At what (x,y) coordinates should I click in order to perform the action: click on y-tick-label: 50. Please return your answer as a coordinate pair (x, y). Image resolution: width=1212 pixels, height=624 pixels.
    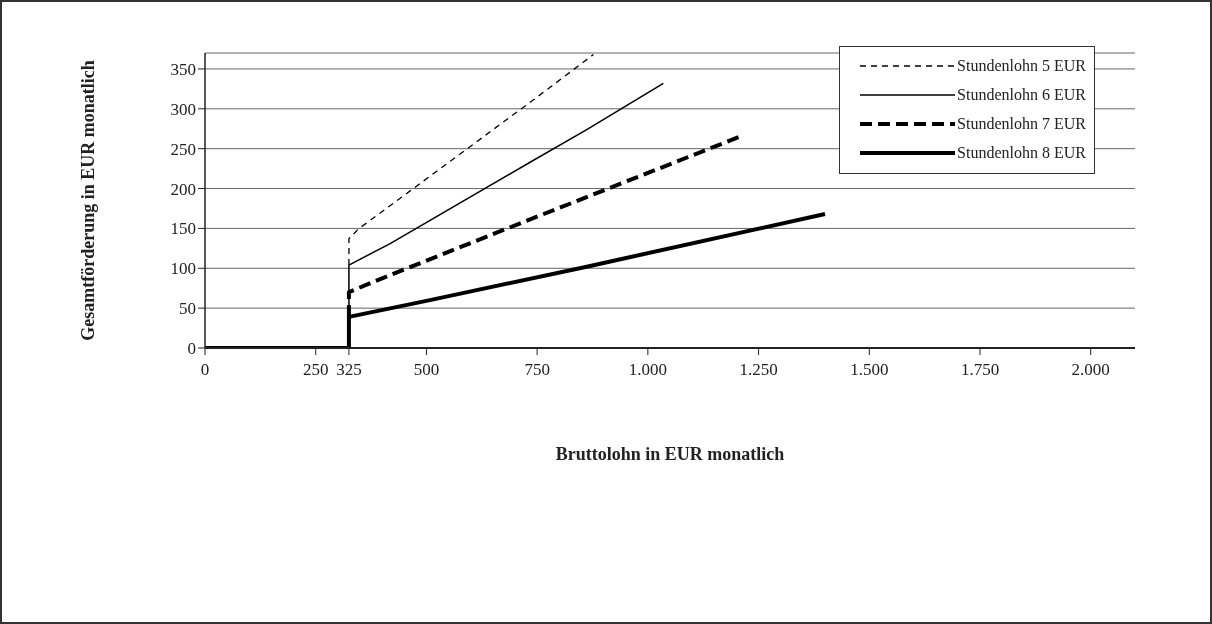
    Looking at the image, I should click on (187, 309).